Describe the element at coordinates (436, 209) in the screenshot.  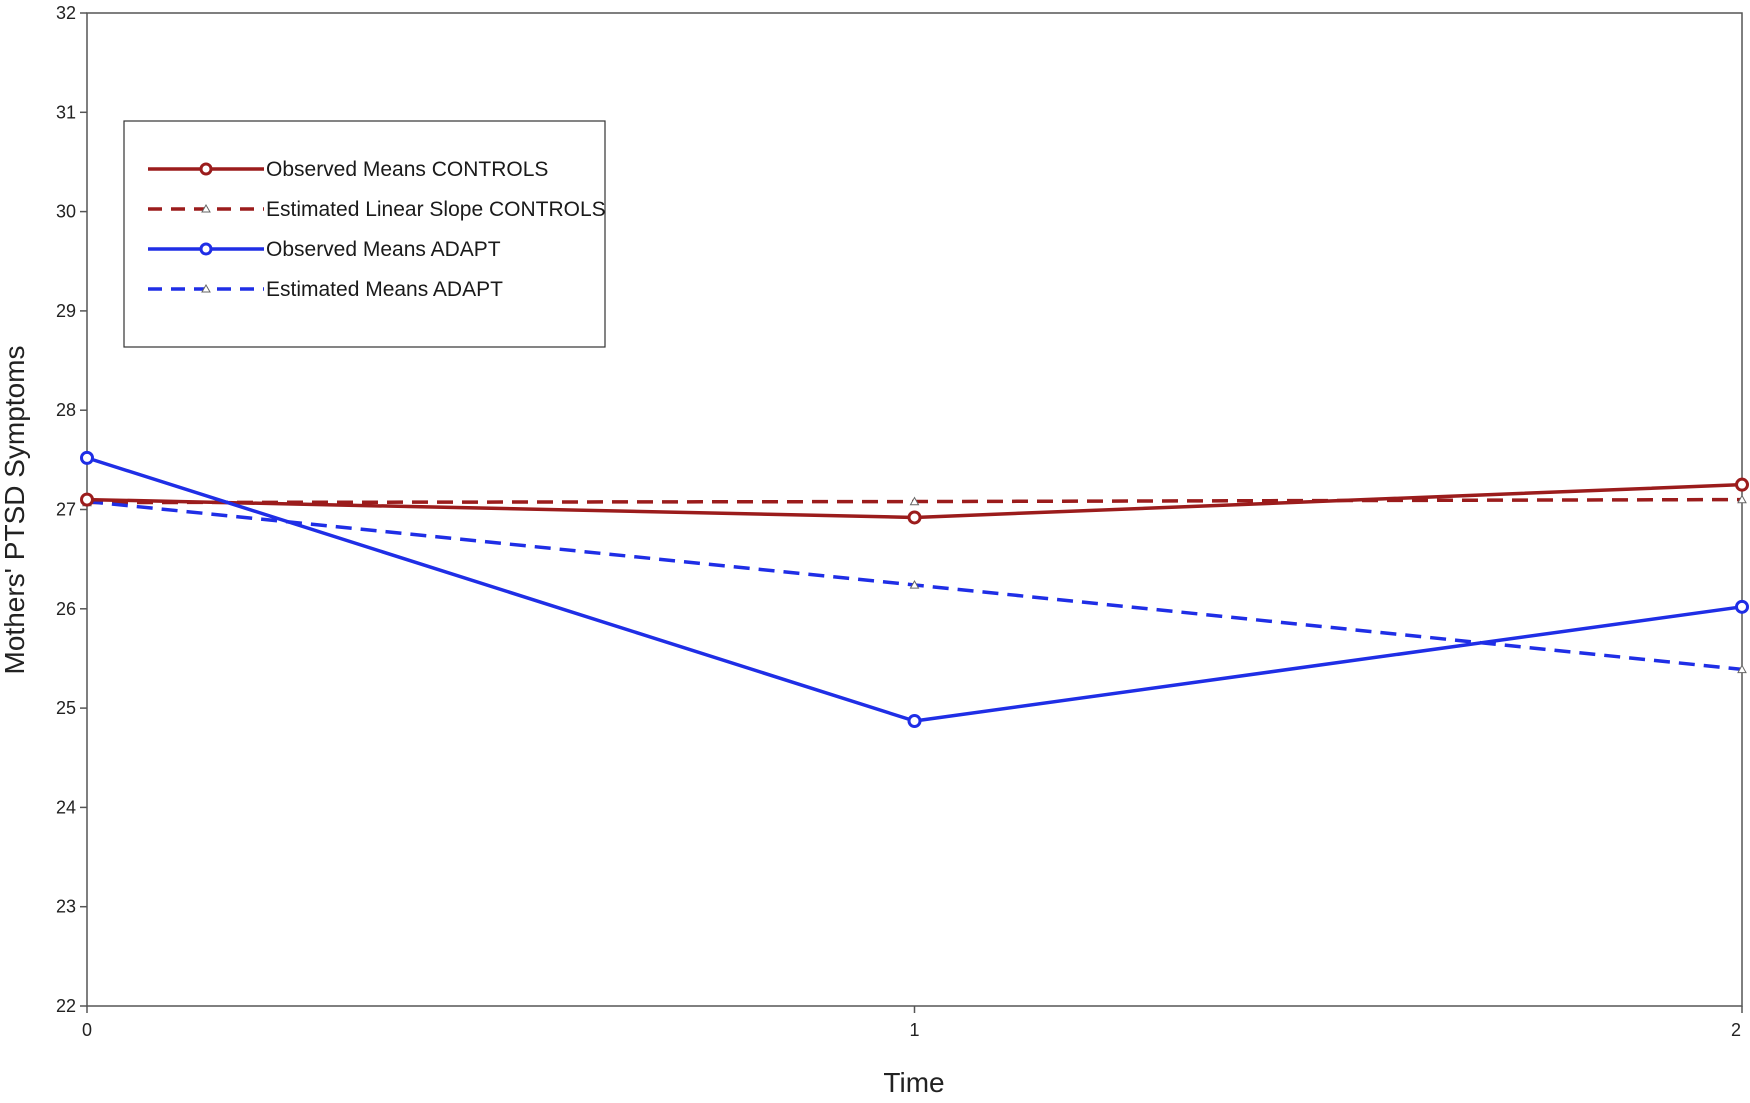
I see `legend-label: Estimated Linear Slope CONTROLS` at that location.